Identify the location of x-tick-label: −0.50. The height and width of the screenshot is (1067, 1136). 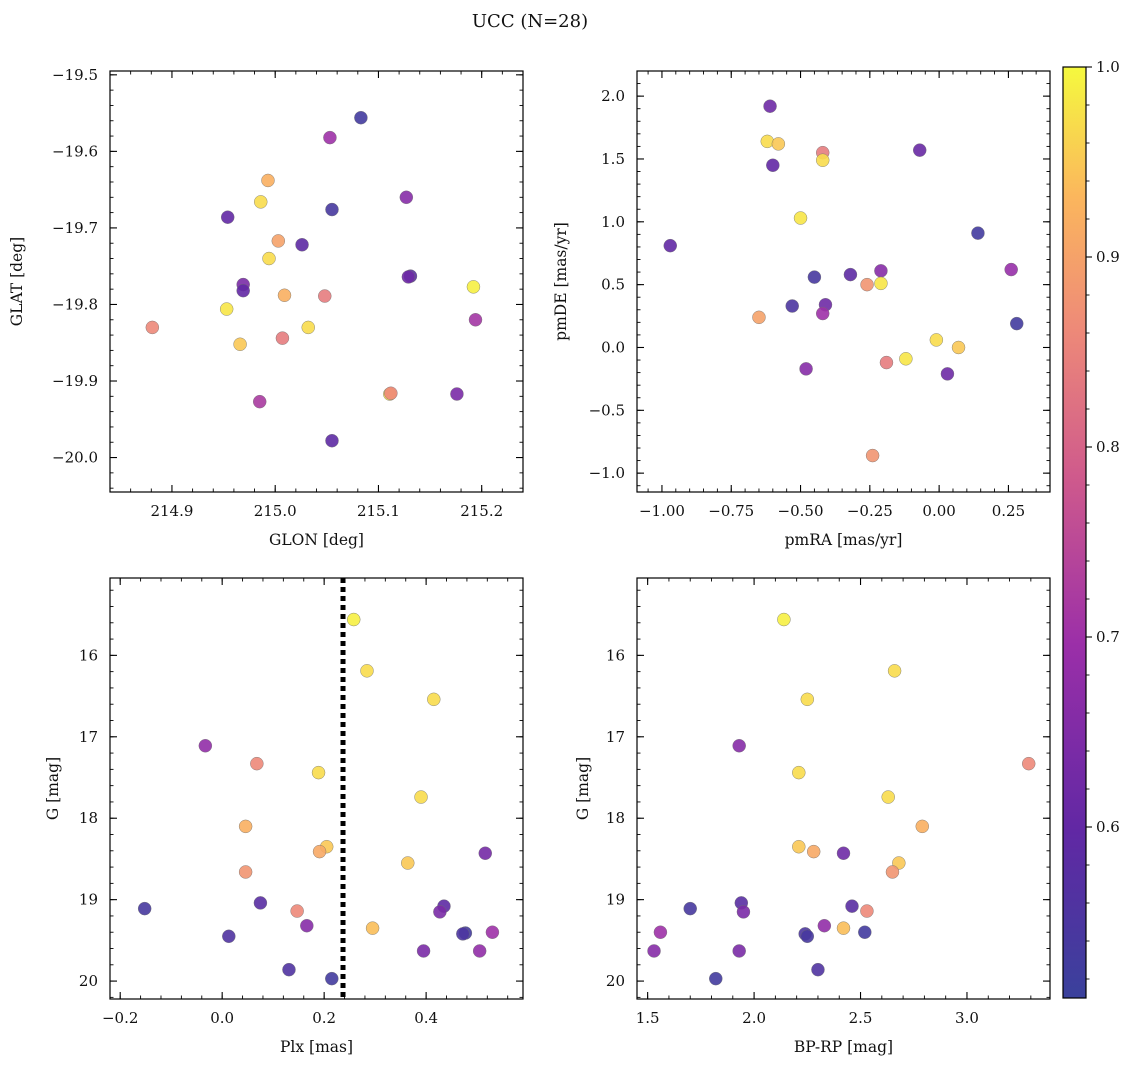
(801, 511).